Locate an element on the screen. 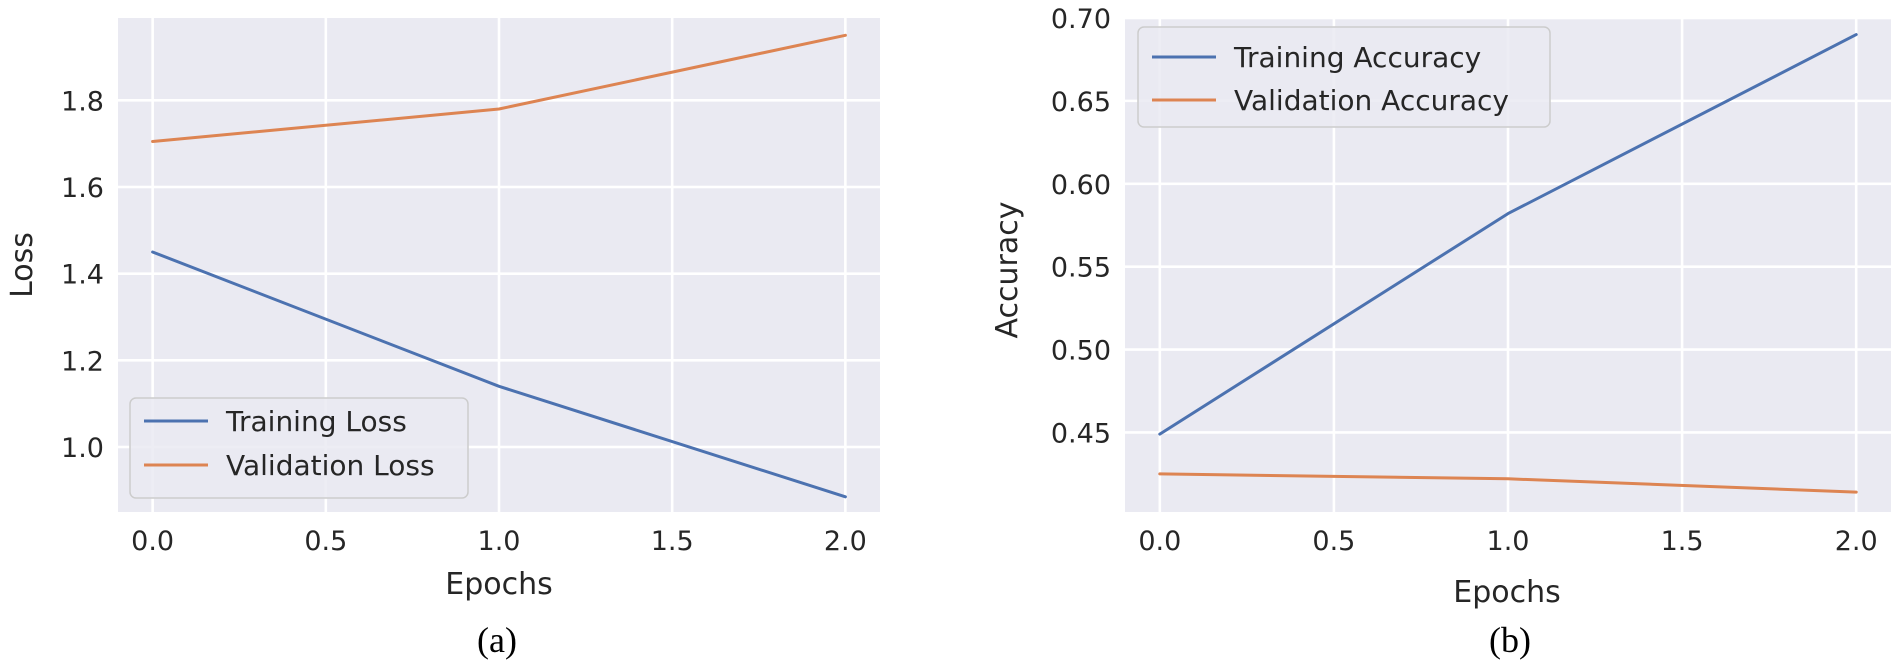  accuracy-legend-box is located at coordinates (1344, 77).